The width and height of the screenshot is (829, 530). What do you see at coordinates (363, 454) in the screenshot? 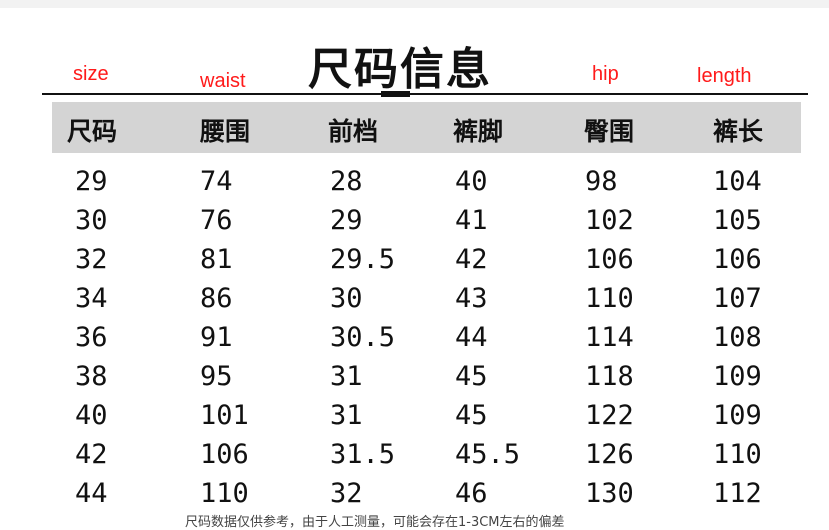
I see `table-cell: 31.5` at bounding box center [363, 454].